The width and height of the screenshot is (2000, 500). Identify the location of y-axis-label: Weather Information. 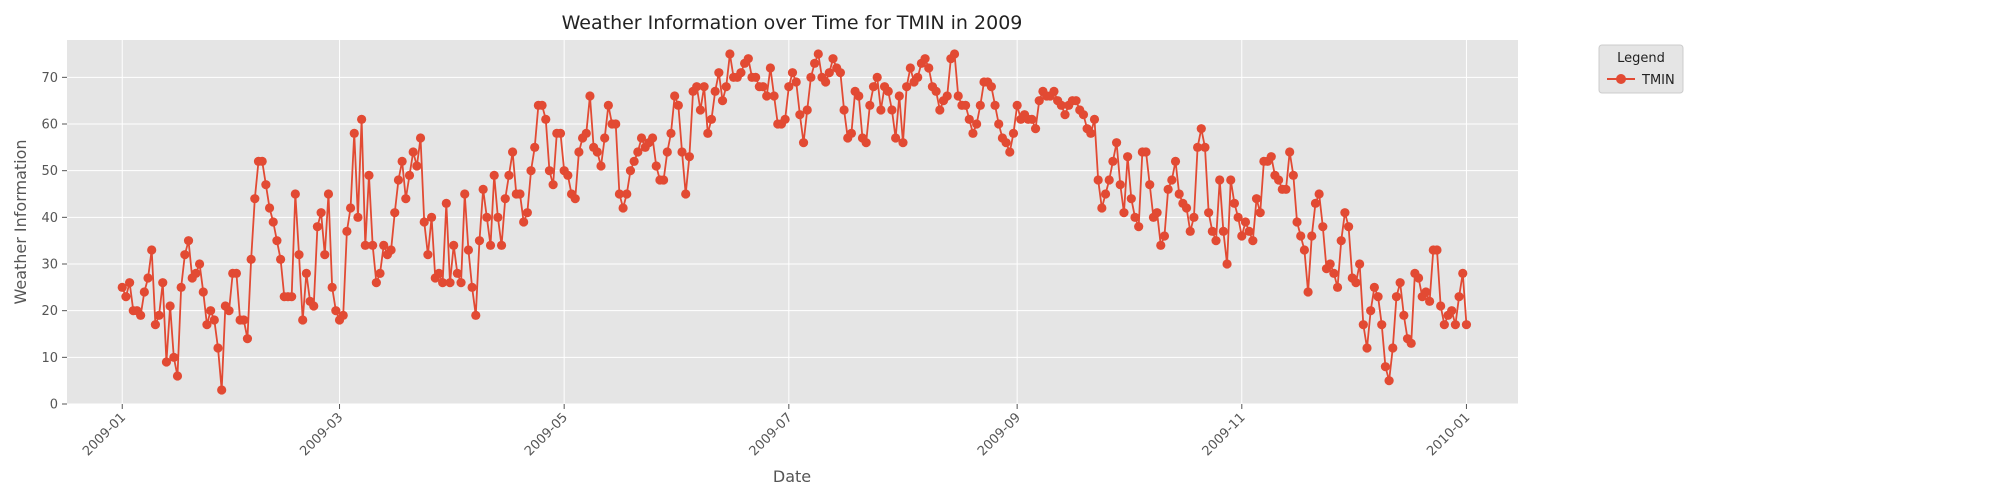
(20, 221).